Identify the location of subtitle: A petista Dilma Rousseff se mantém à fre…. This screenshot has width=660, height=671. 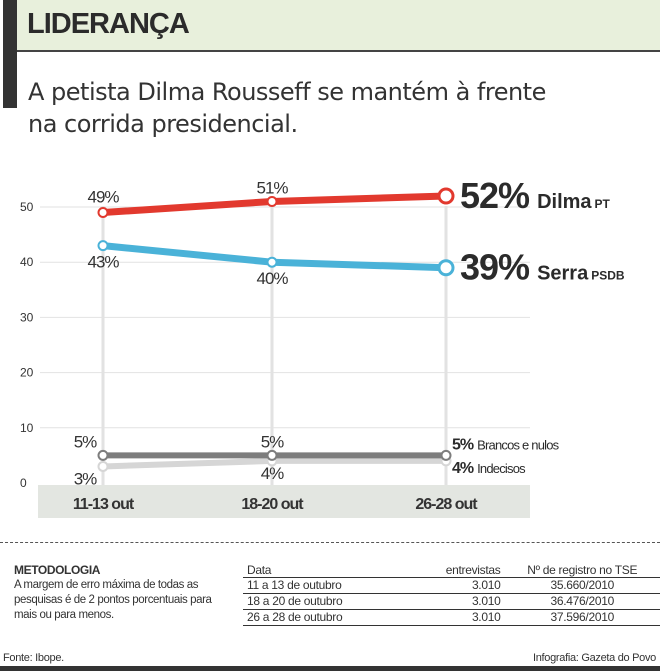
(287, 108).